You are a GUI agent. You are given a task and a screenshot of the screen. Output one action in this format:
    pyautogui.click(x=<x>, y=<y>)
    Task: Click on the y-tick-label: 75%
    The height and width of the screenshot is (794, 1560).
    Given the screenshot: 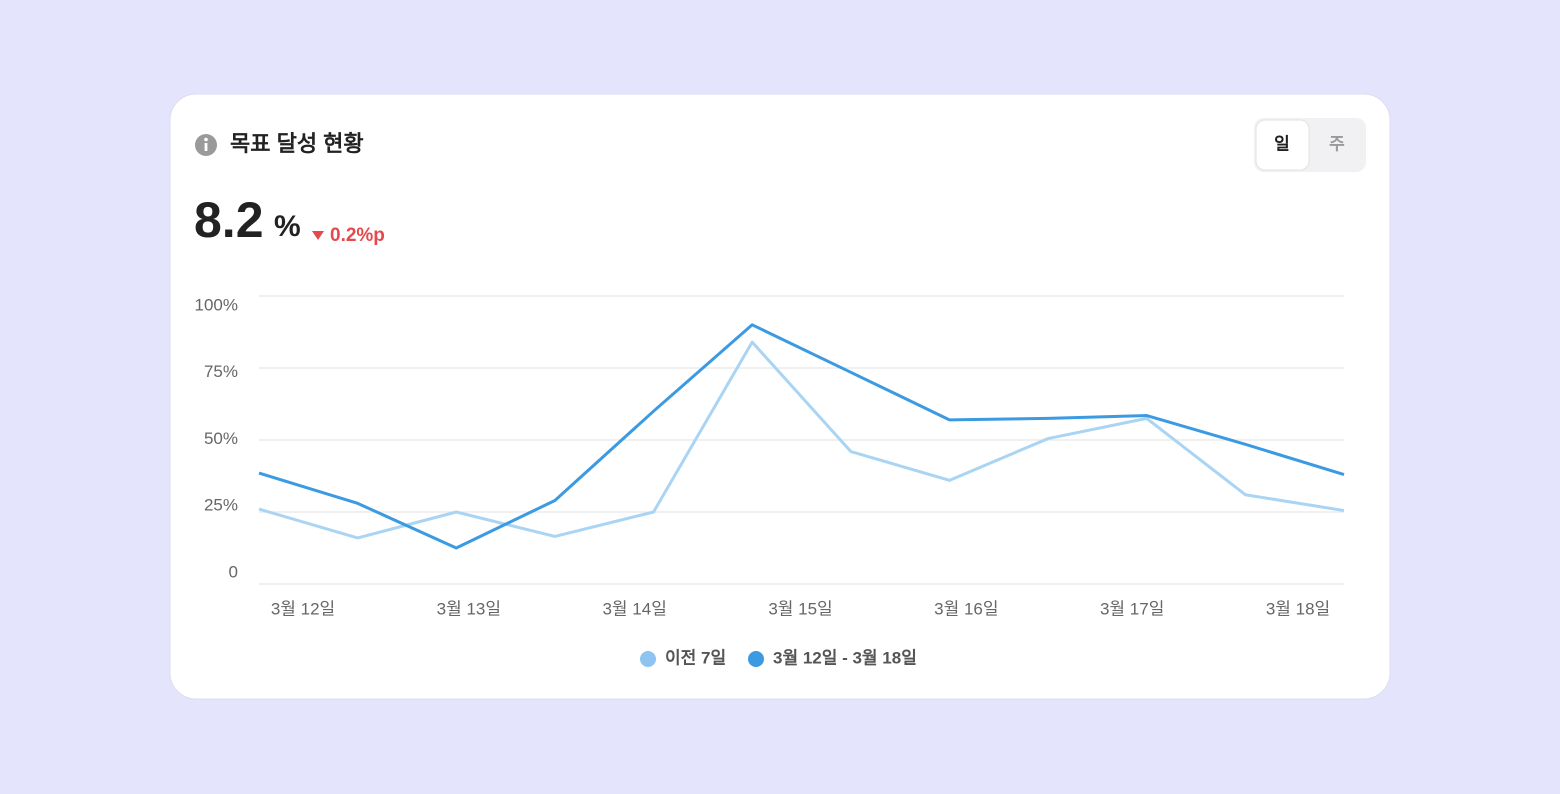 What is the action you would take?
    pyautogui.click(x=221, y=371)
    